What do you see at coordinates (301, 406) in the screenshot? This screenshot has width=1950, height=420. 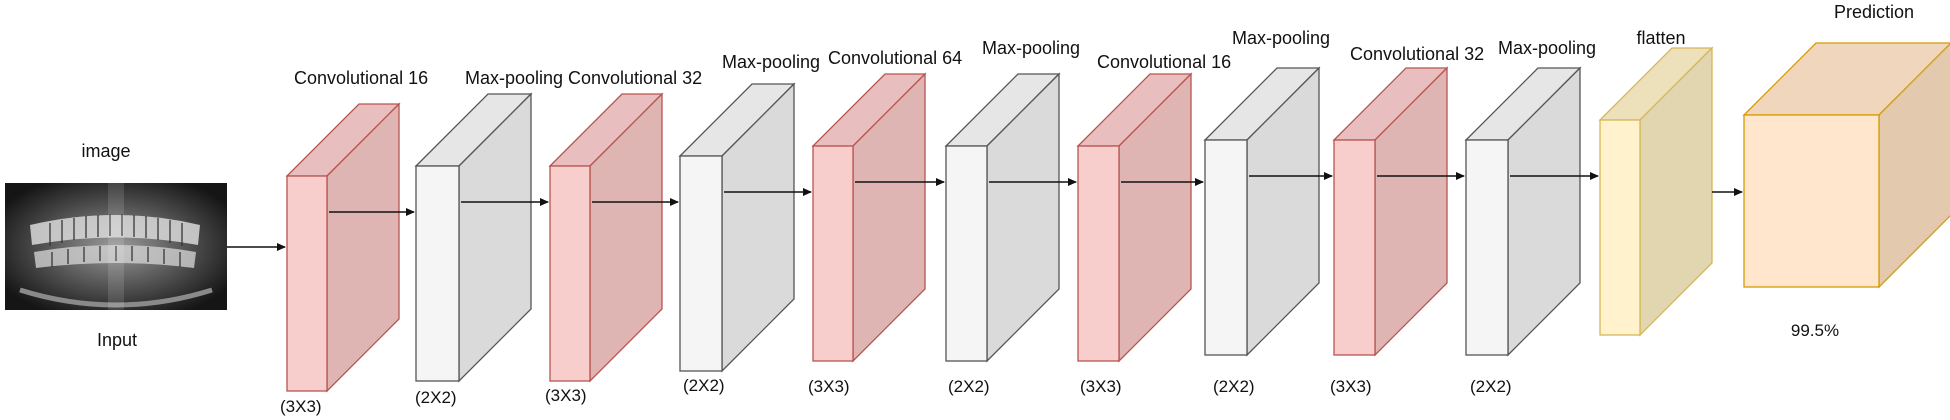 I see `conv-layer-1-kernel: (3X3)` at bounding box center [301, 406].